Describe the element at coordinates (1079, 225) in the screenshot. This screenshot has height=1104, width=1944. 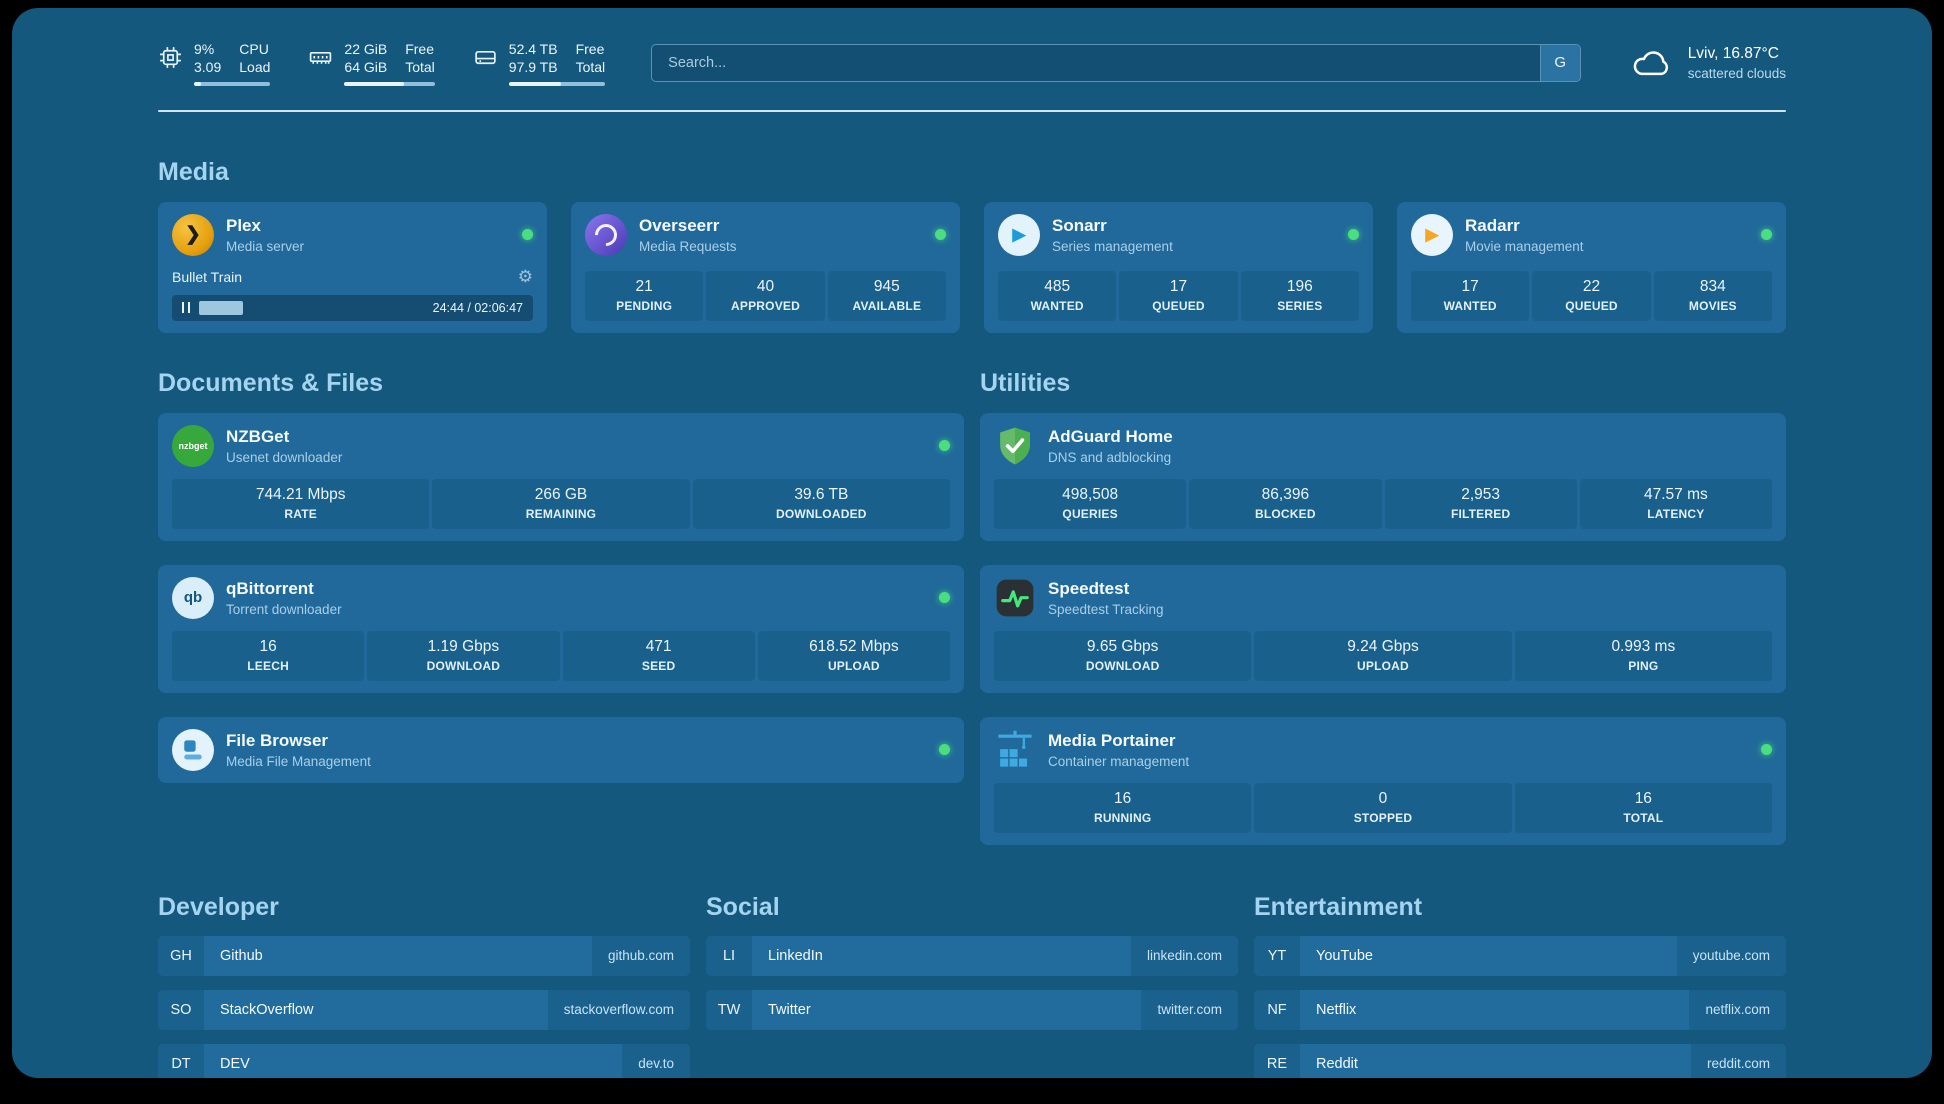
I see `app-name: Sonarr` at that location.